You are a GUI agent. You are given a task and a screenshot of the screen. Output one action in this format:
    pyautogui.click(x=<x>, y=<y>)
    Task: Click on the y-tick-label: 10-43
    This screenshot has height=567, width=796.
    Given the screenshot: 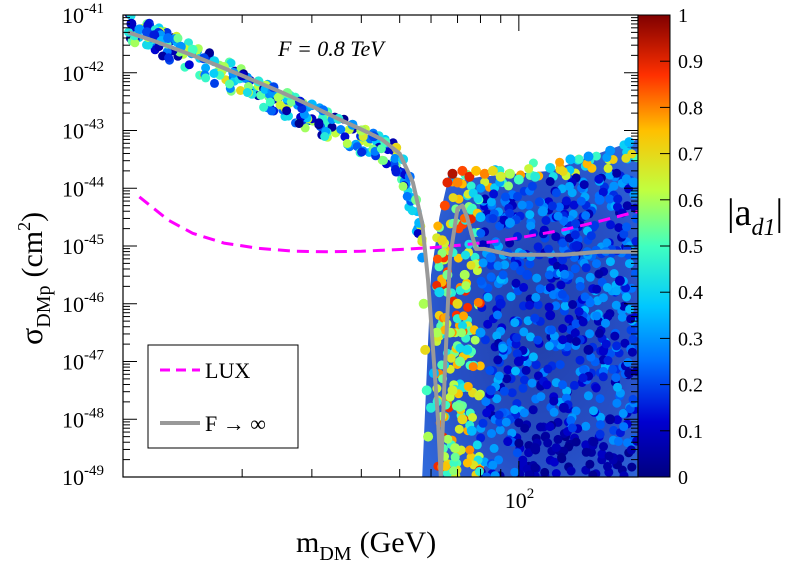 What is the action you would take?
    pyautogui.click(x=83, y=130)
    